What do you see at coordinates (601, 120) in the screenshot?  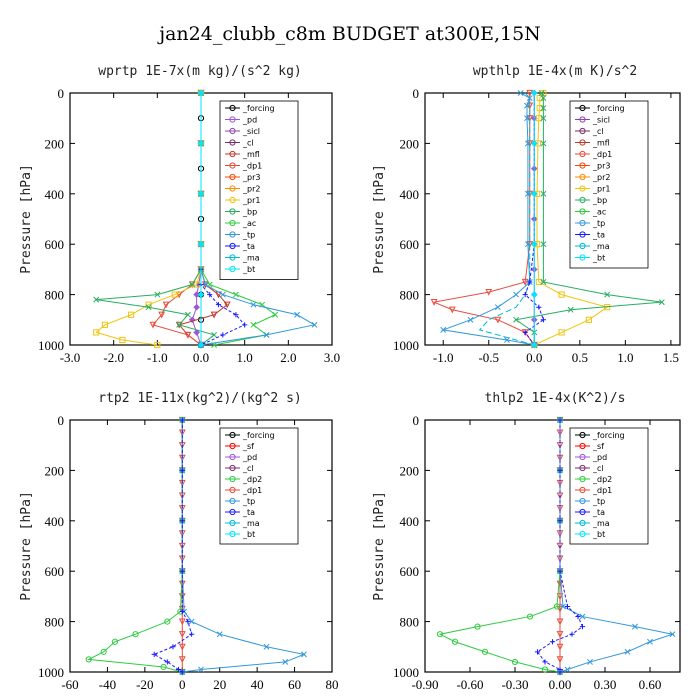 I see `legend-label: _sicl` at bounding box center [601, 120].